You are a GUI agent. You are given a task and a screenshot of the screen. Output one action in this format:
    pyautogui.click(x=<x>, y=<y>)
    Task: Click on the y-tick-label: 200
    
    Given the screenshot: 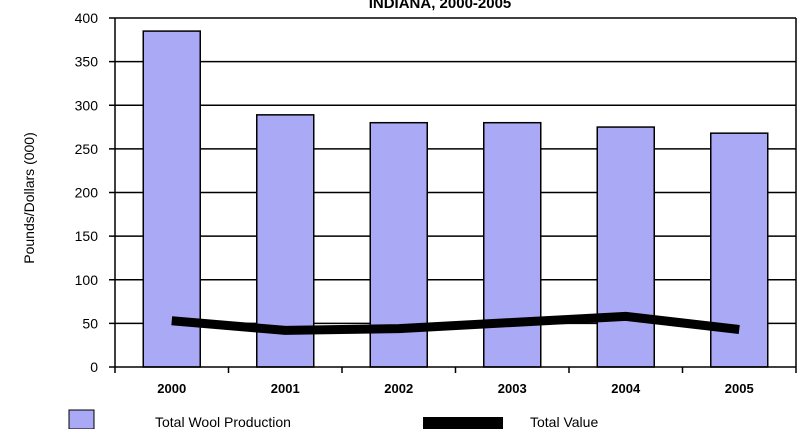 What is the action you would take?
    pyautogui.click(x=87, y=193)
    